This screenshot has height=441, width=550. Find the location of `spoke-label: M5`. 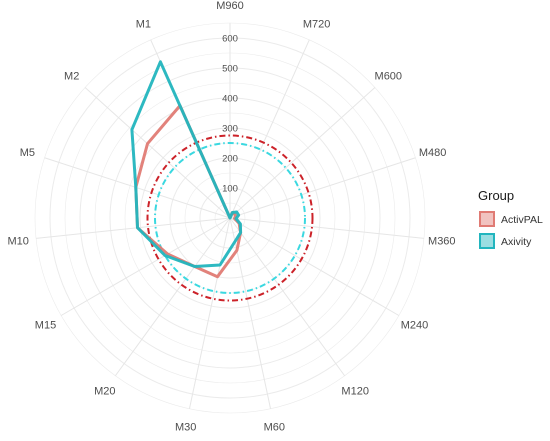

spoke-label: M5 is located at coordinates (27, 153).